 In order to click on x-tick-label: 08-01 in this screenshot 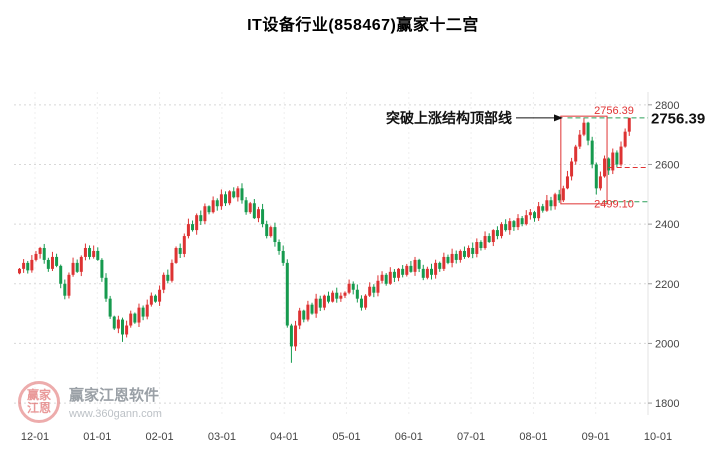, I will do `click(533, 437)`.